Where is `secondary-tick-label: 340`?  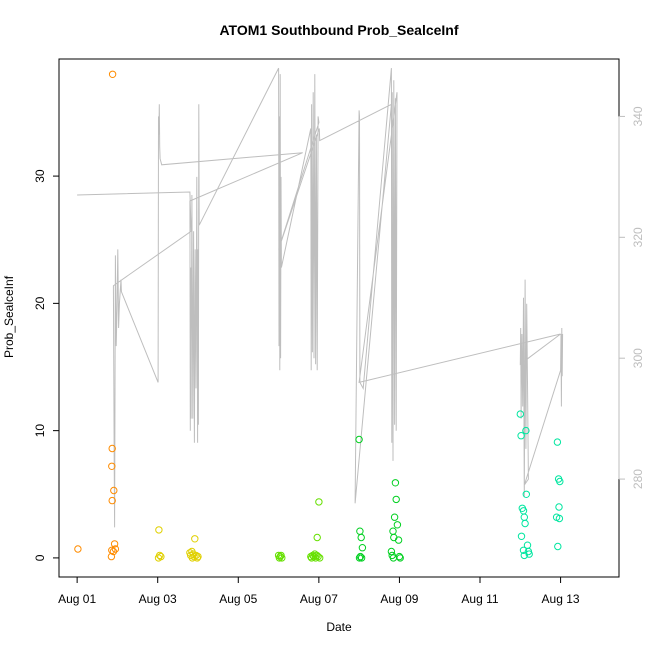 secondary-tick-label: 340 is located at coordinates (638, 116).